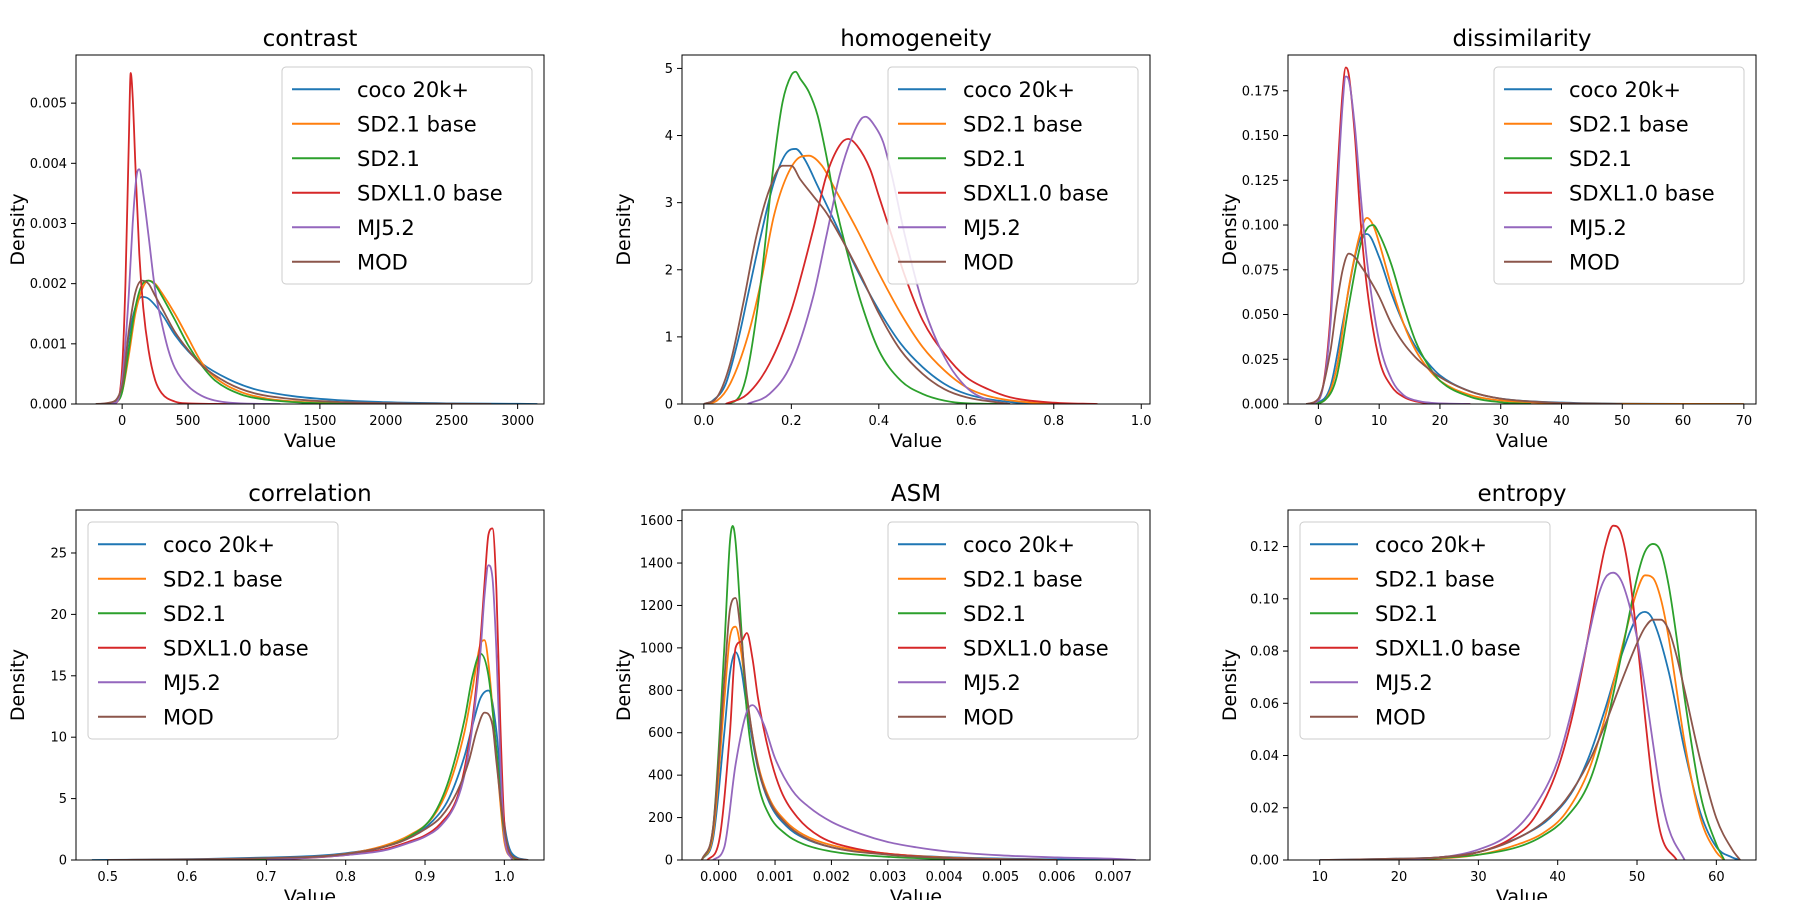 The height and width of the screenshot is (900, 1800). I want to click on x-tick-label: 20, so click(1399, 877).